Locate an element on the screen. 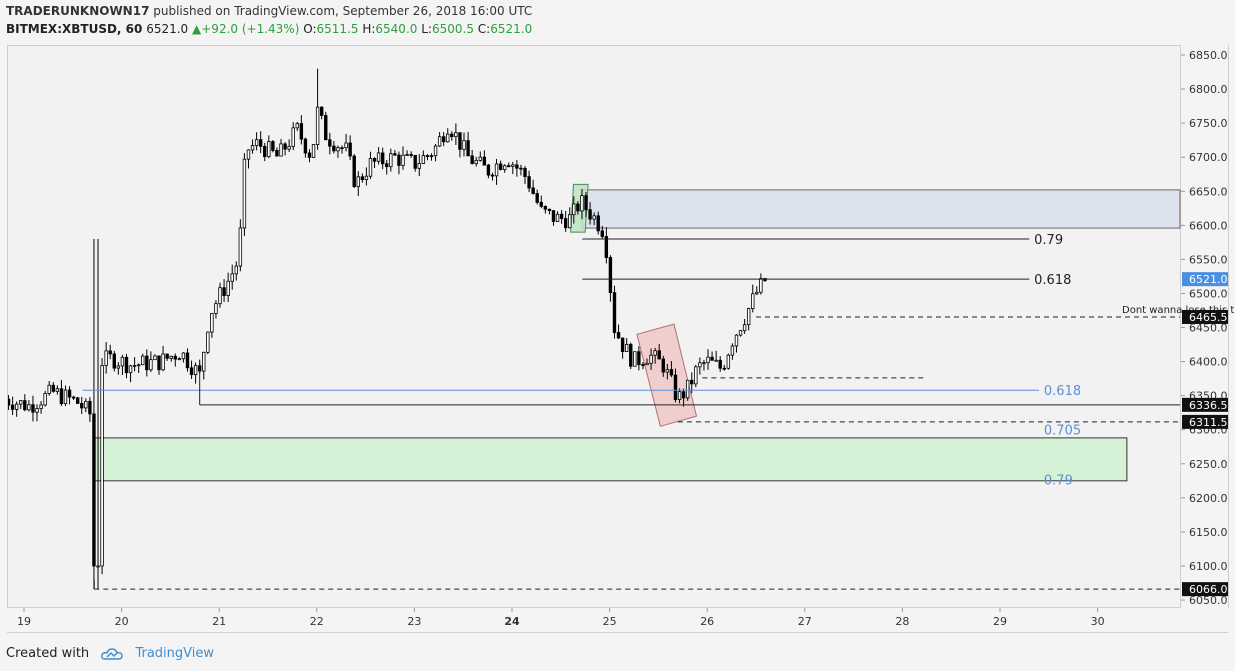 The width and height of the screenshot is (1235, 671). level-label: 0.79 is located at coordinates (1048, 240).